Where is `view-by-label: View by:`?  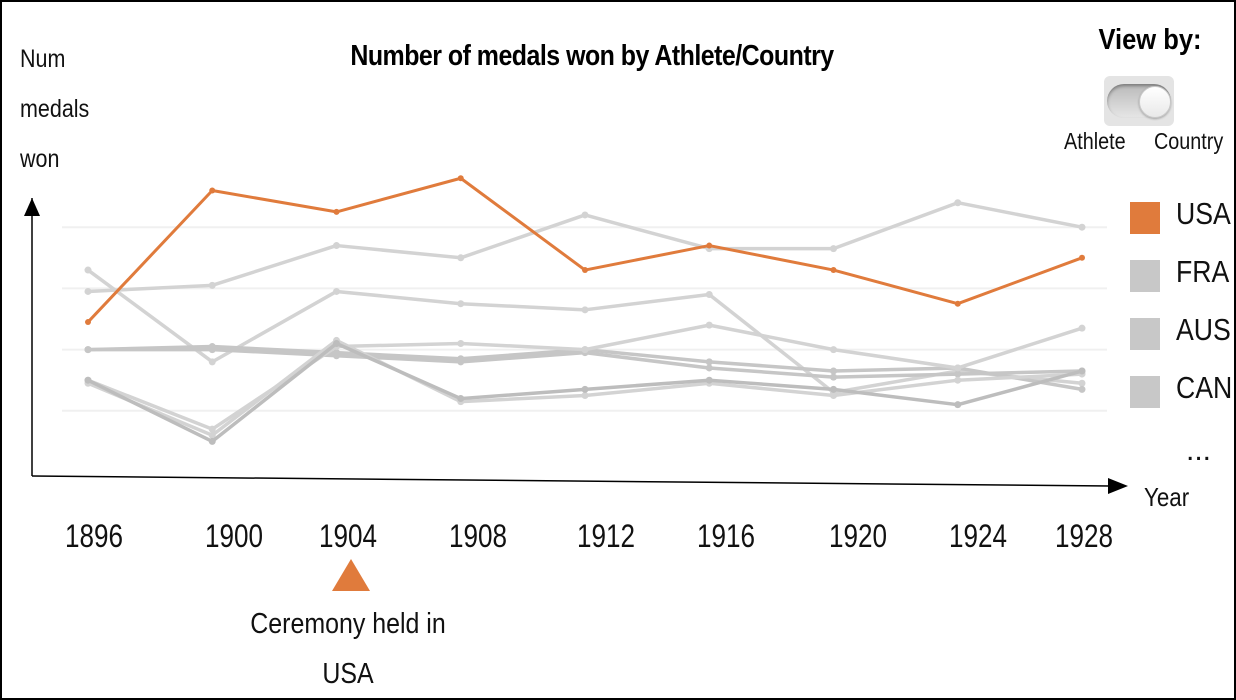 view-by-label: View by: is located at coordinates (1150, 40).